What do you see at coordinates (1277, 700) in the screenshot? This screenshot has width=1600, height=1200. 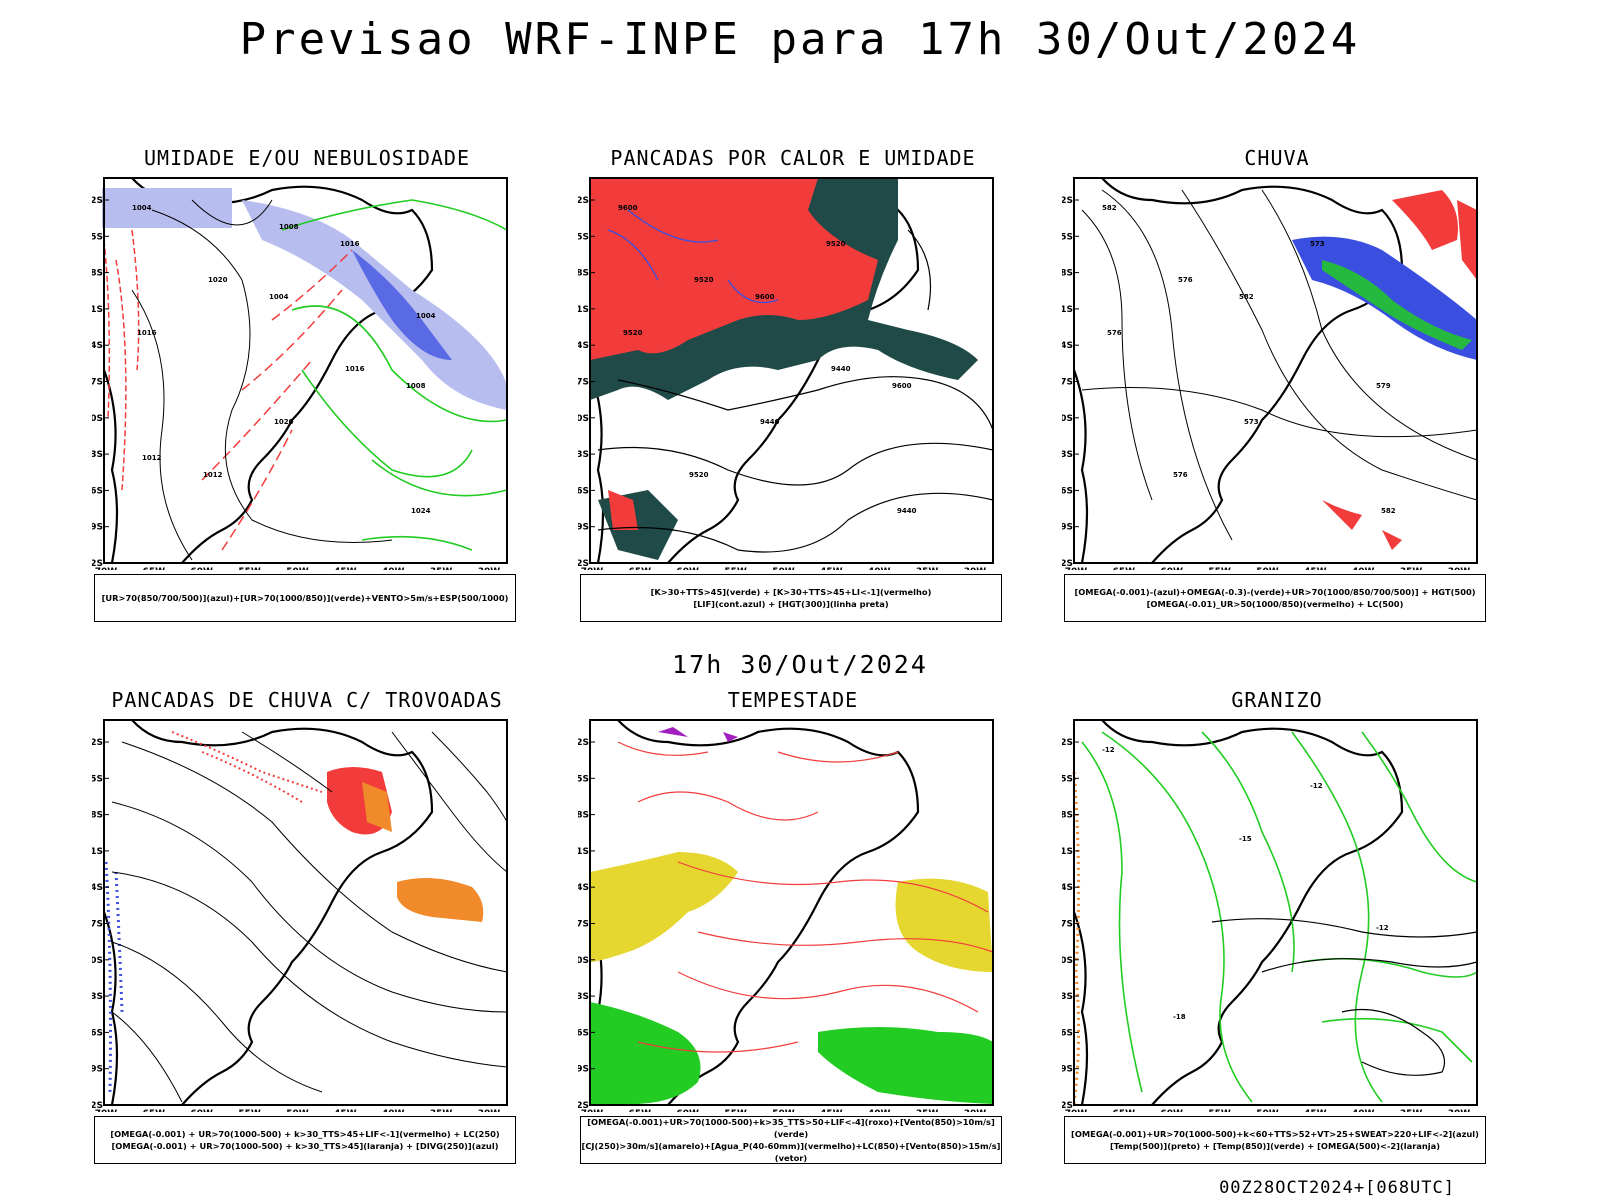 I see `panel-title: GRANIZO` at bounding box center [1277, 700].